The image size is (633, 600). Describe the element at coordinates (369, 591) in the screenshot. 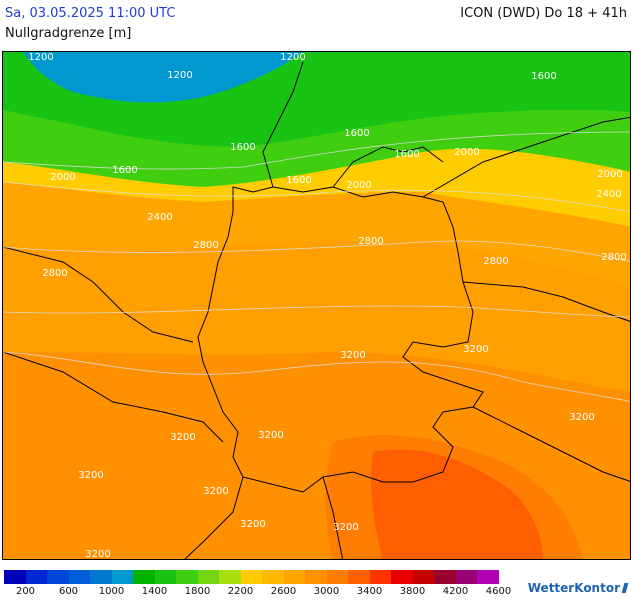

I see `legend-tick-label: 3400` at that location.